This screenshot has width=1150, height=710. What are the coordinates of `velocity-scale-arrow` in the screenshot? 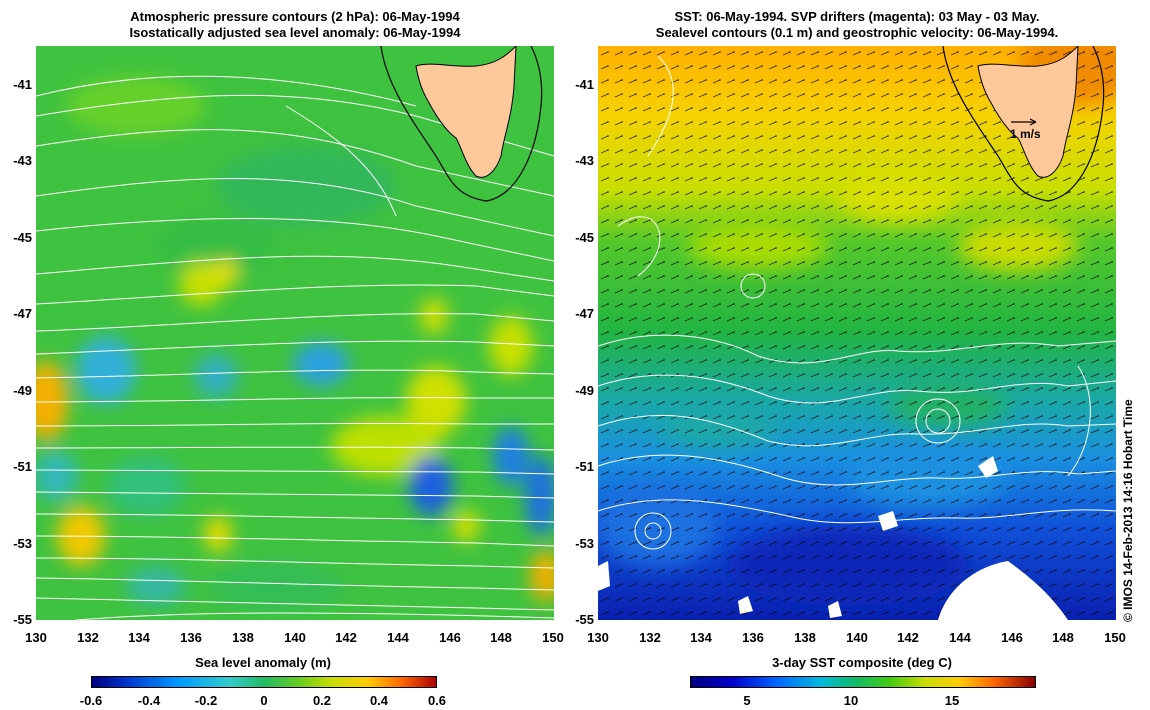 It's located at (1024, 122).